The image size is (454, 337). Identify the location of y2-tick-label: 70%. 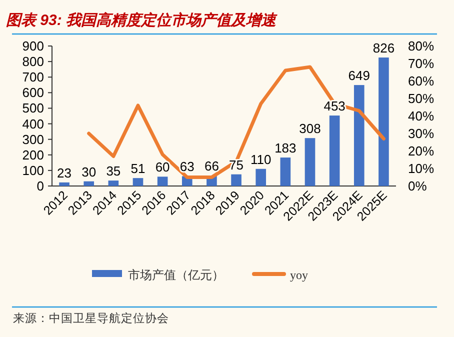
(421, 63).